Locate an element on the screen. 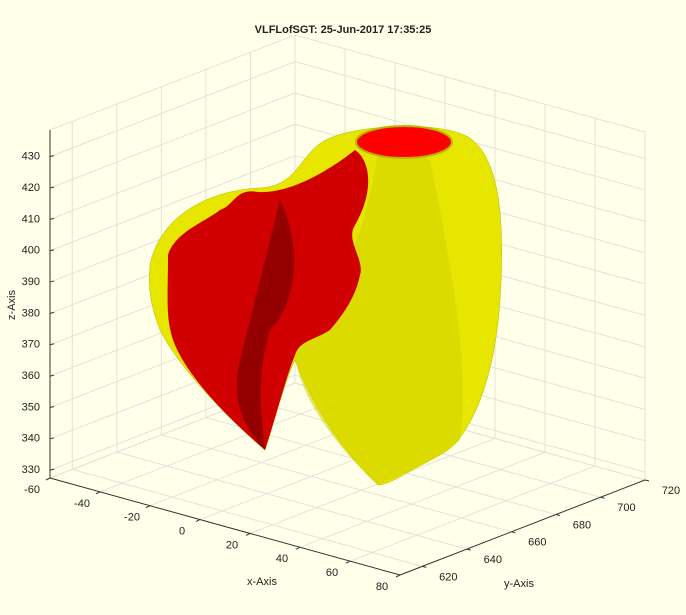 Image resolution: width=686 pixels, height=615 pixels. y-axis-line is located at coordinates (522, 527).